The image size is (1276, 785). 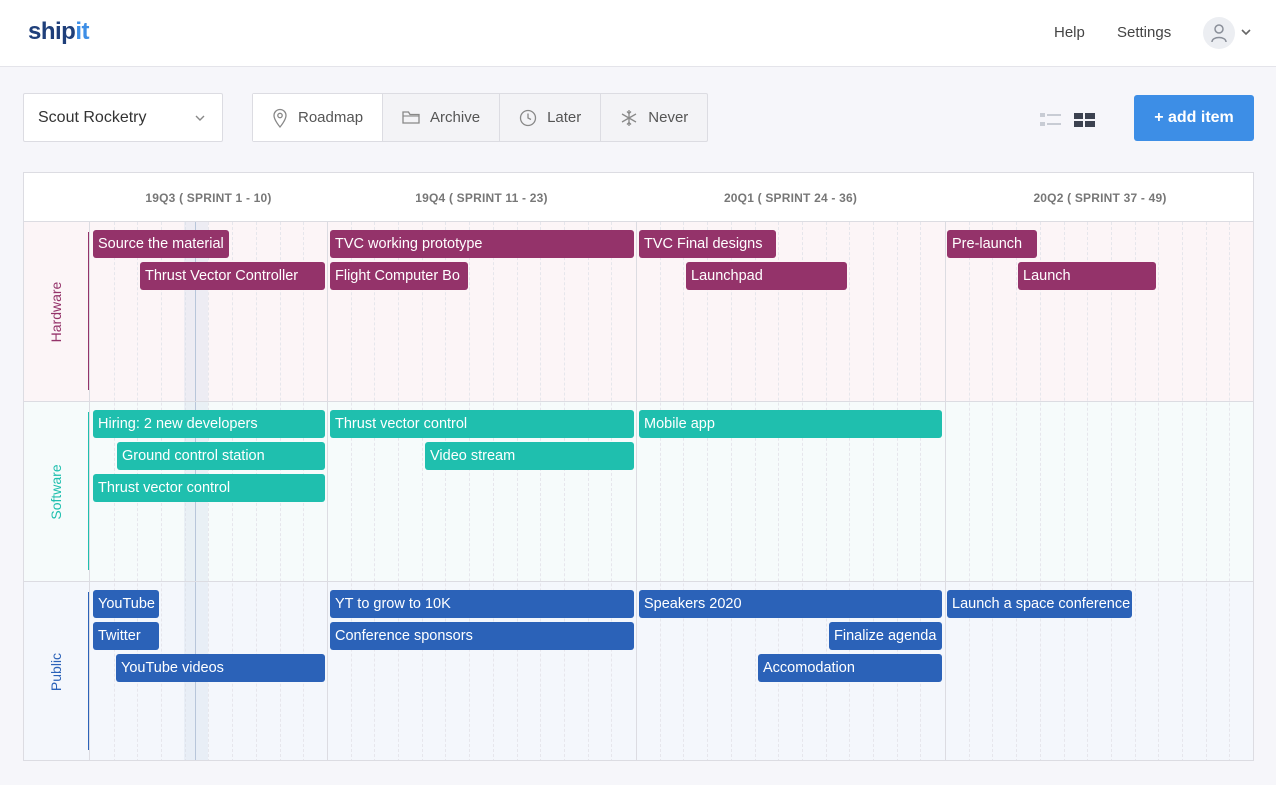 What do you see at coordinates (668, 117) in the screenshot?
I see `tab-never-label: Never` at bounding box center [668, 117].